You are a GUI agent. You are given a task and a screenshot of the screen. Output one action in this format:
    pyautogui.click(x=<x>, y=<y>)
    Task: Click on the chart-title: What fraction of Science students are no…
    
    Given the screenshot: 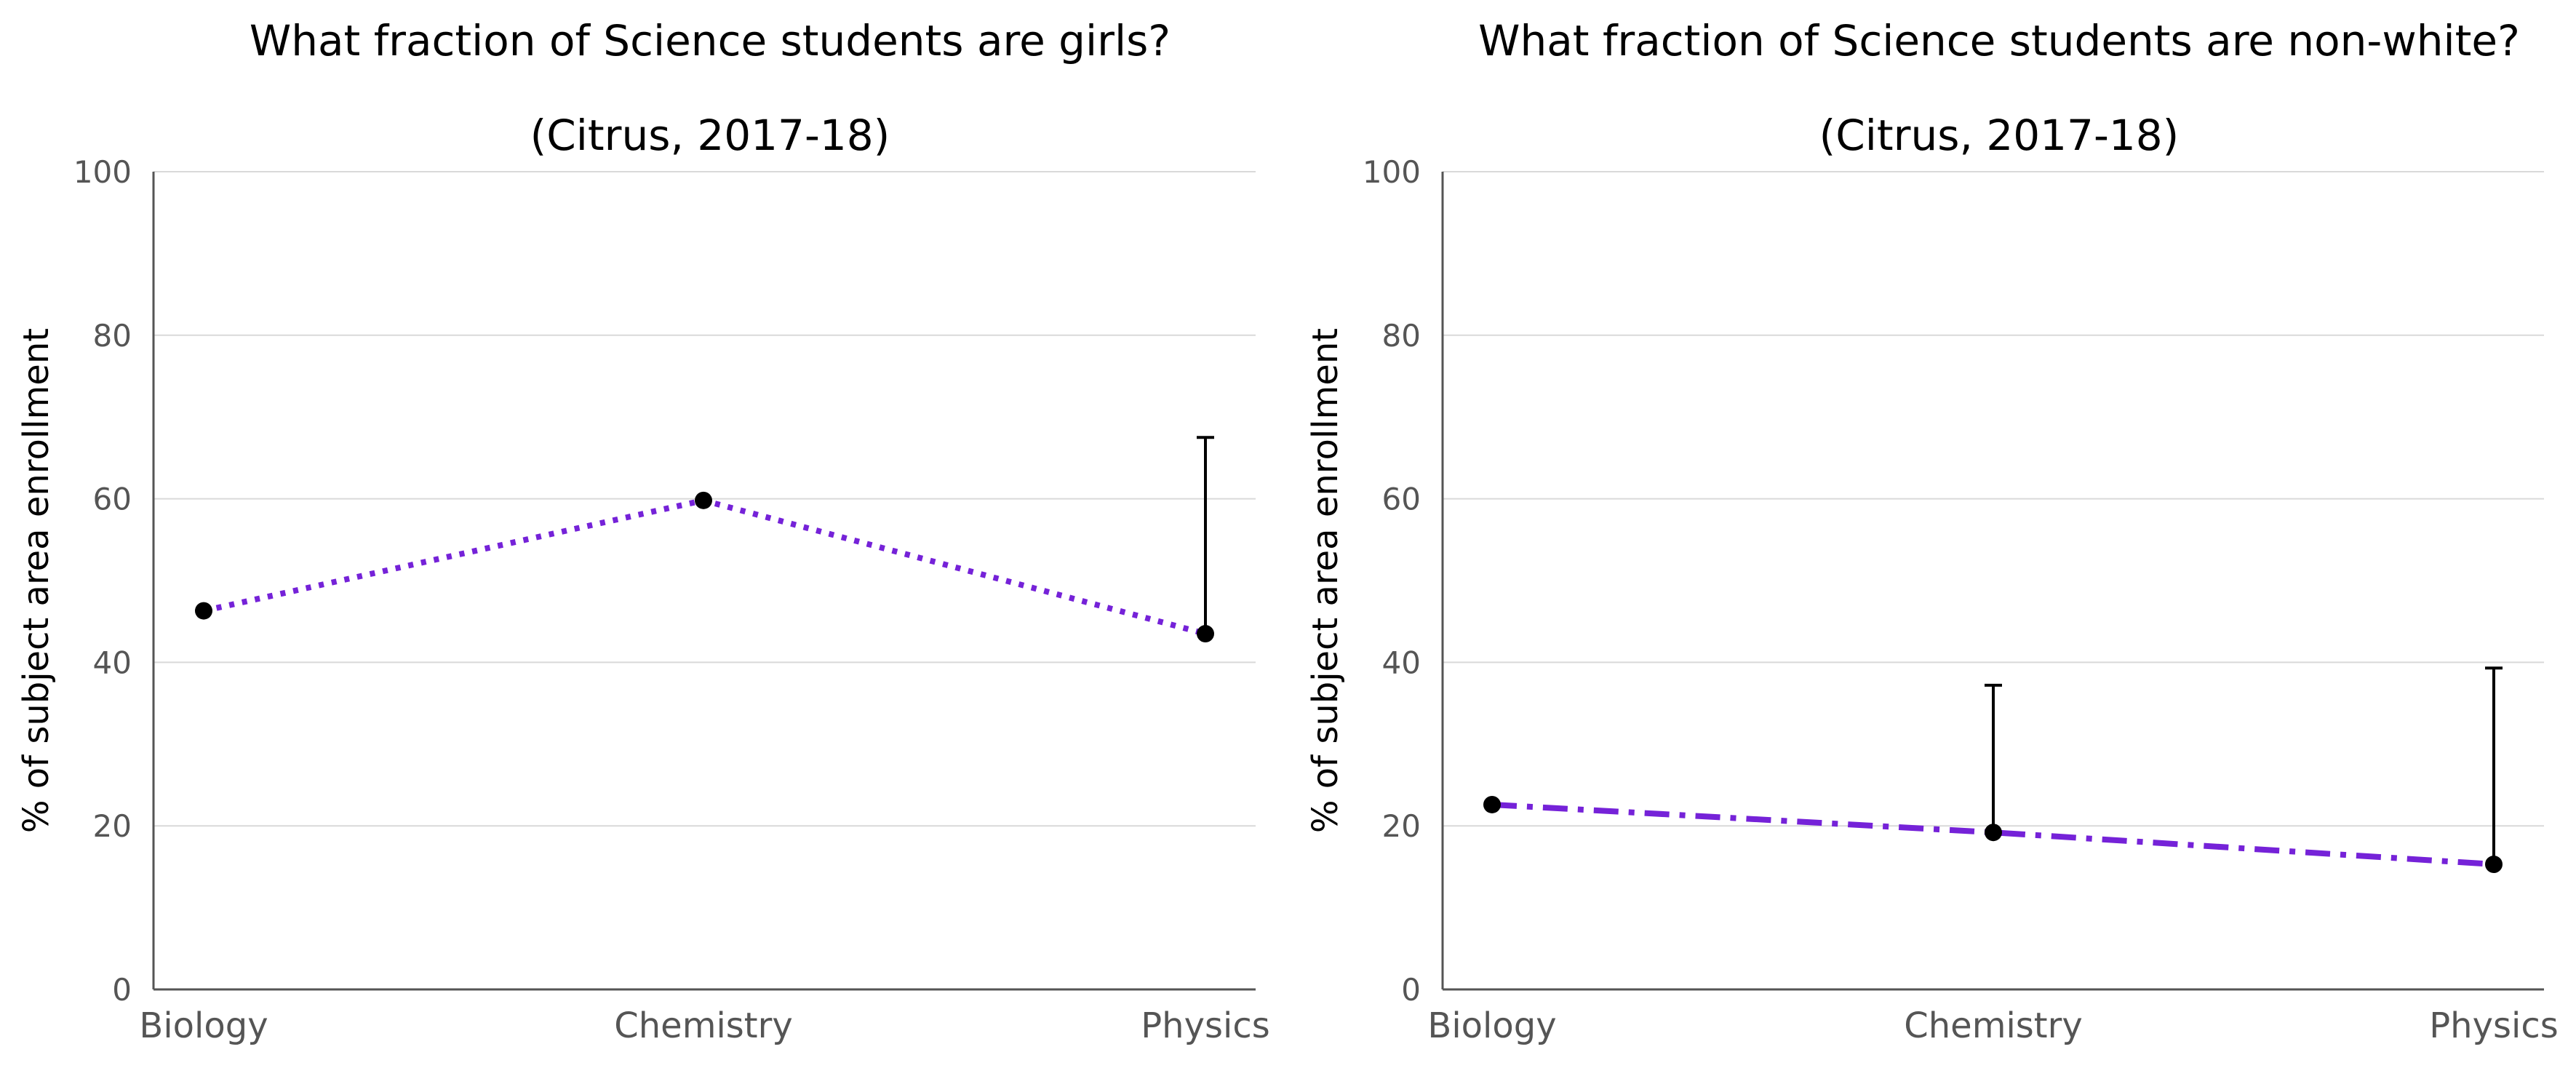 What is the action you would take?
    pyautogui.click(x=1999, y=40)
    